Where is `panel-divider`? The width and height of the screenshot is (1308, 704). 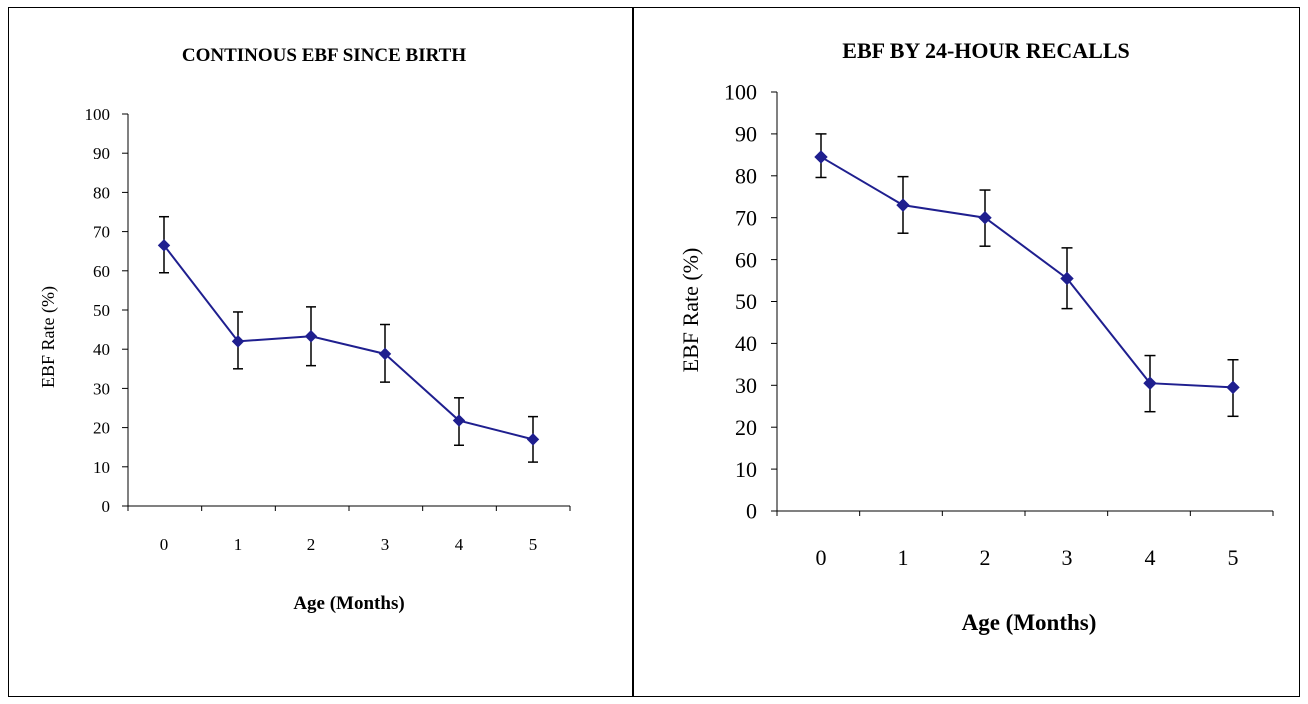 panel-divider is located at coordinates (633, 352).